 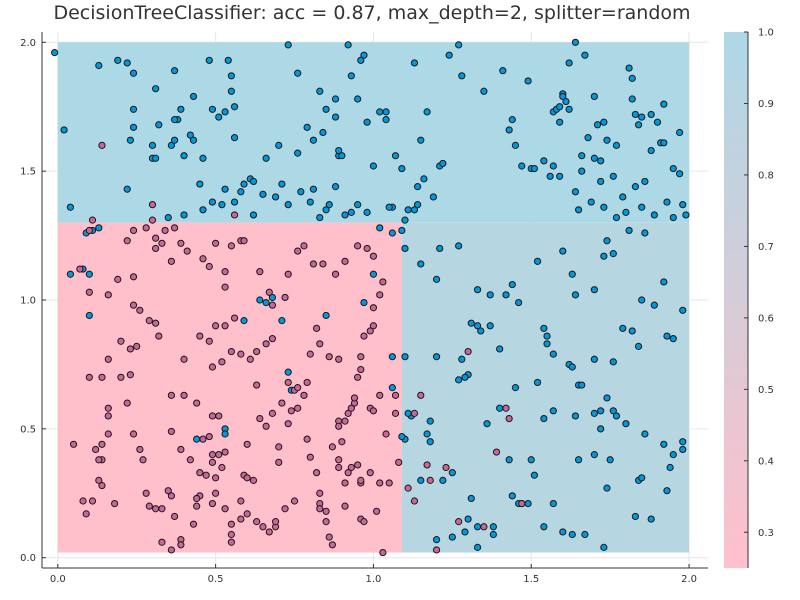 What do you see at coordinates (373, 579) in the screenshot?
I see `x-tick-label: 1.0` at bounding box center [373, 579].